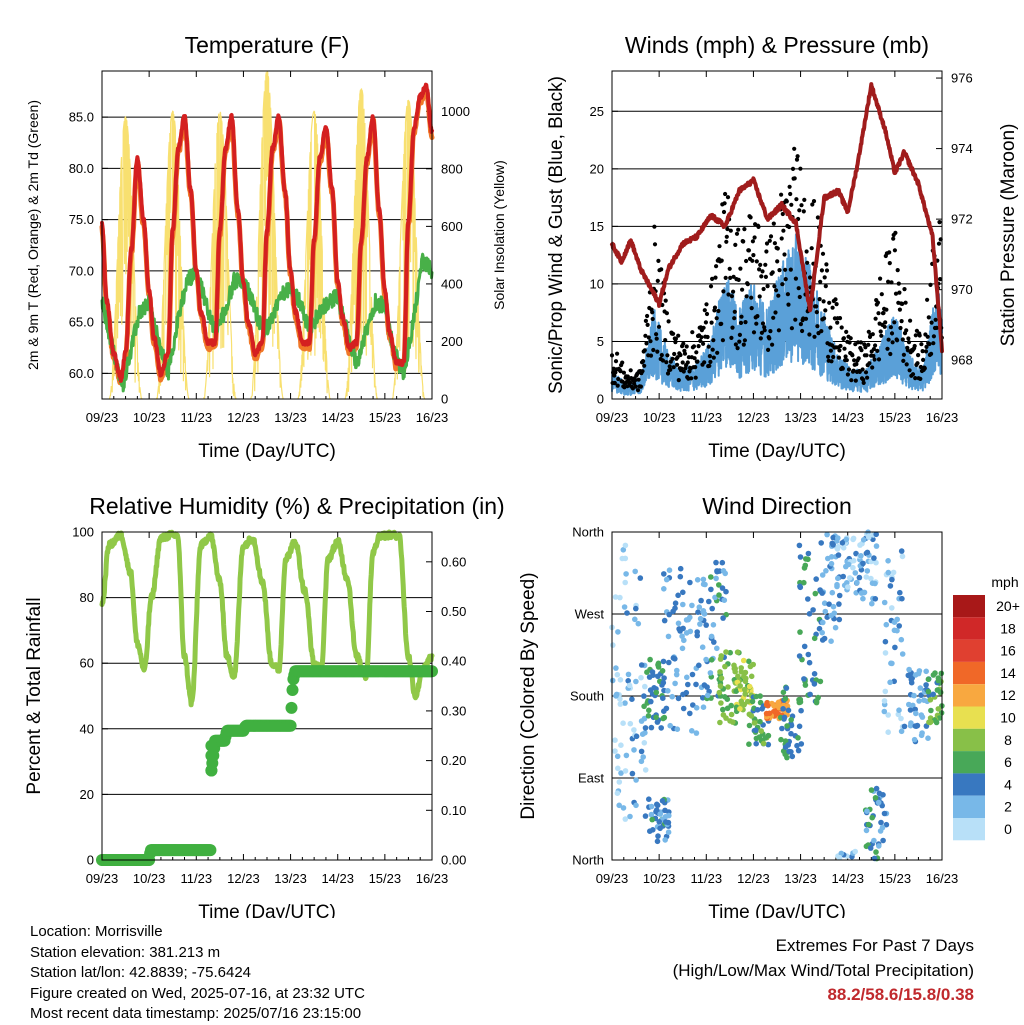 This screenshot has height=1025, width=1024. I want to click on x-tick-label: 15/23, so click(895, 878).